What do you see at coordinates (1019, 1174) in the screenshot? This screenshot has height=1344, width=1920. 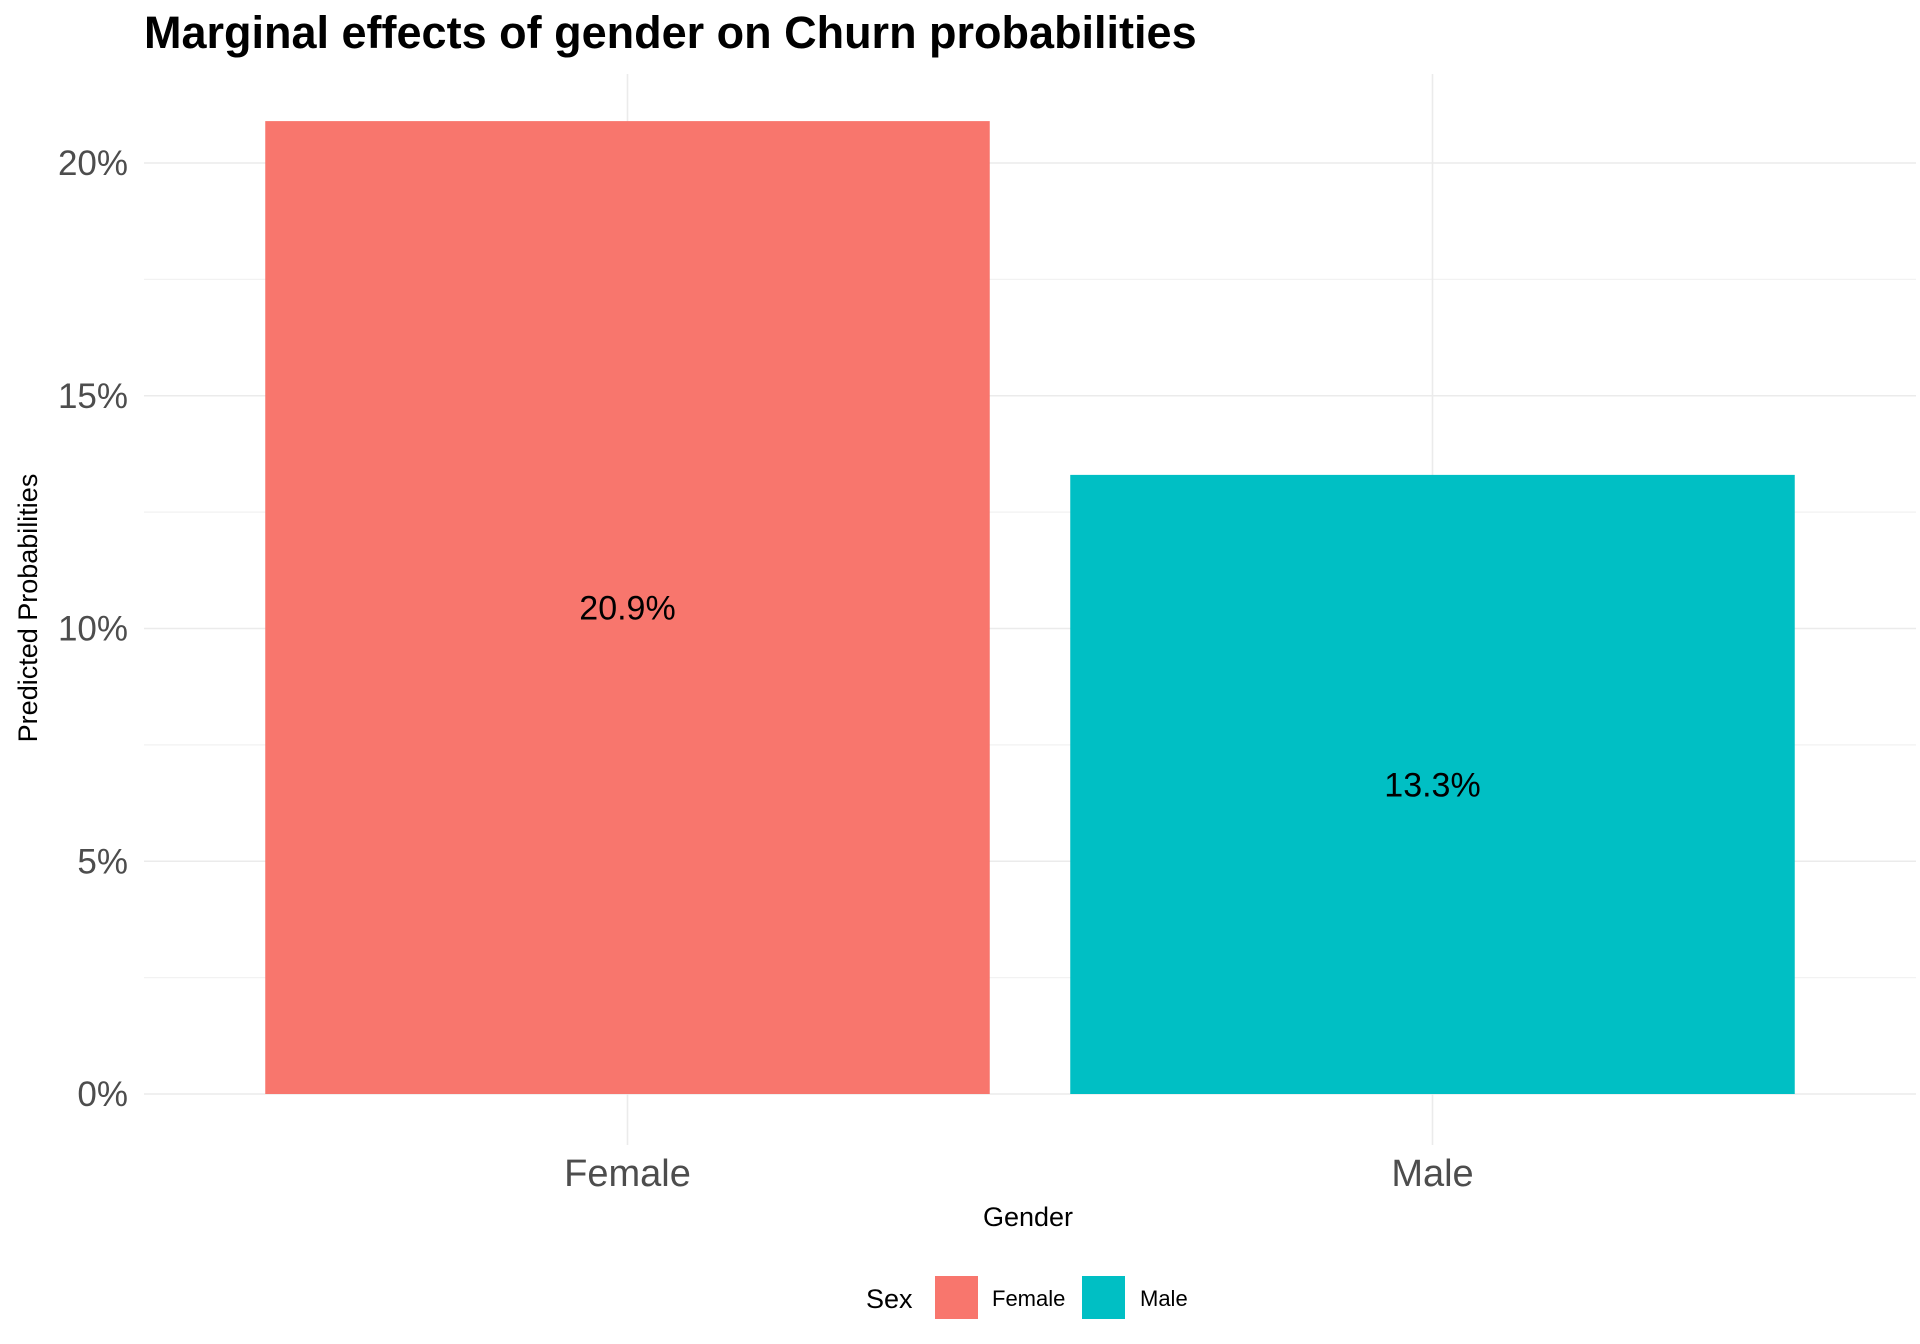 I see `x-axis-ticks: Female Male` at bounding box center [1019, 1174].